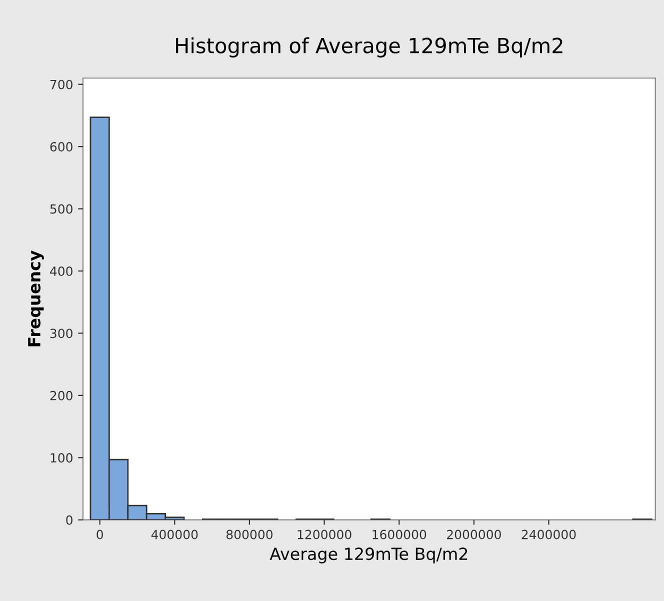 This screenshot has width=664, height=601. What do you see at coordinates (61, 209) in the screenshot?
I see `y-tick-label: 500` at bounding box center [61, 209].